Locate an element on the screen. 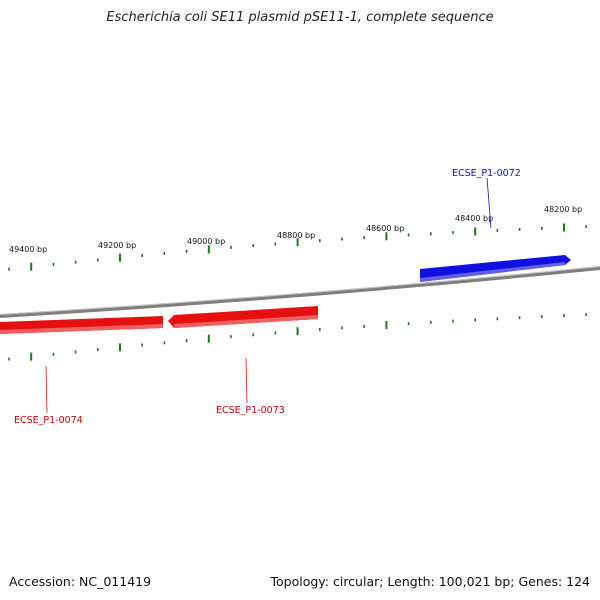  gene-label-0072: ECSE_P1-0072 is located at coordinates (486, 173).